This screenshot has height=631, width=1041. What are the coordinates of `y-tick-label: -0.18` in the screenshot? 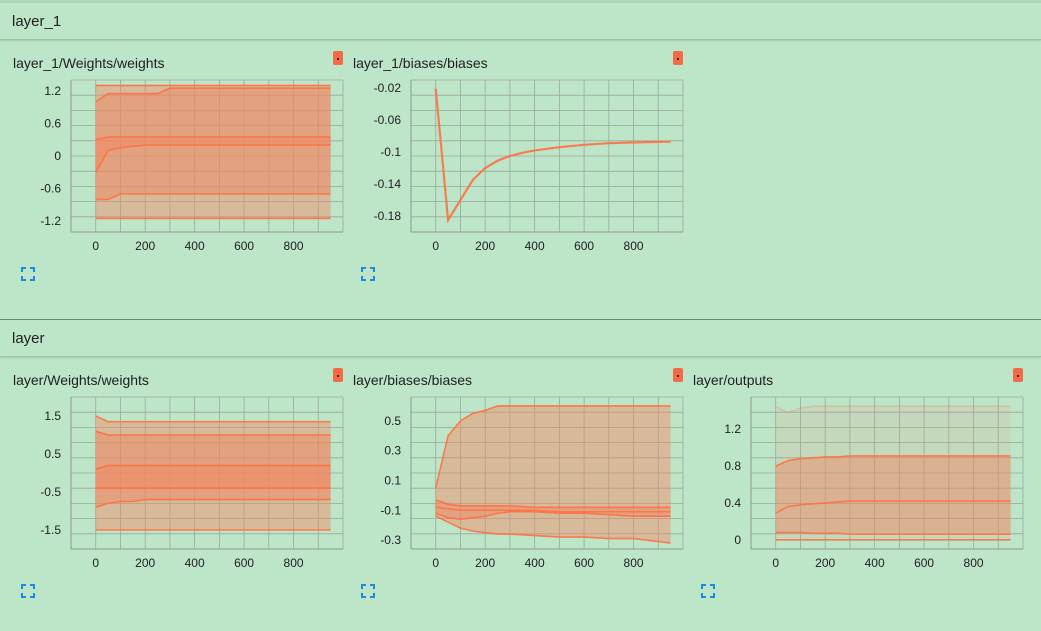 It's located at (388, 216).